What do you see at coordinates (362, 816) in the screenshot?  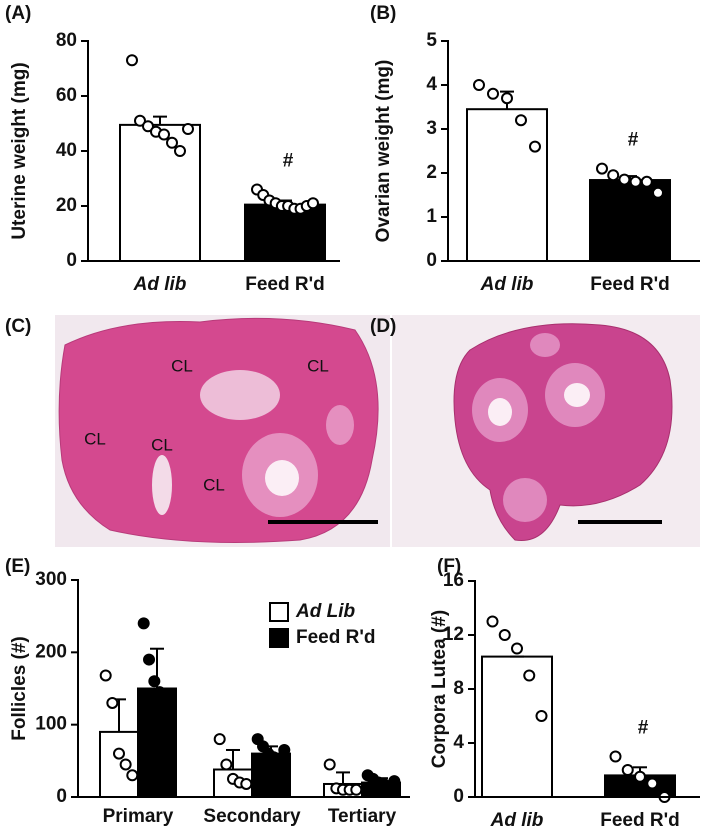 I see `x-tick-label: Tertiary` at bounding box center [362, 816].